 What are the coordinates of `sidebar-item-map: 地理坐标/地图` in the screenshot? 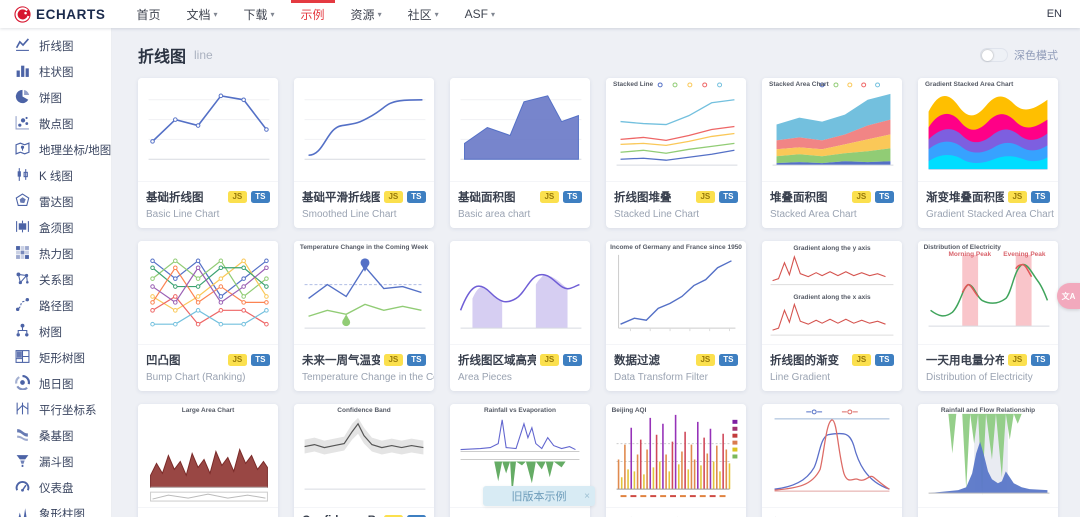 It's located at (55, 150).